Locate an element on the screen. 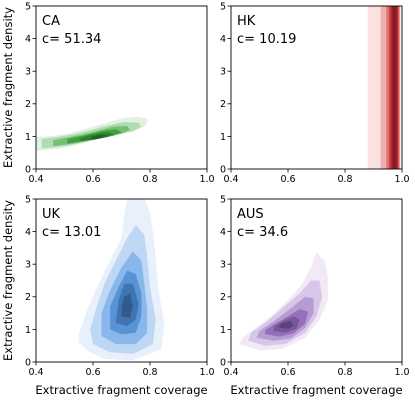  panel-annotation: c= 13.01 is located at coordinates (71, 232).